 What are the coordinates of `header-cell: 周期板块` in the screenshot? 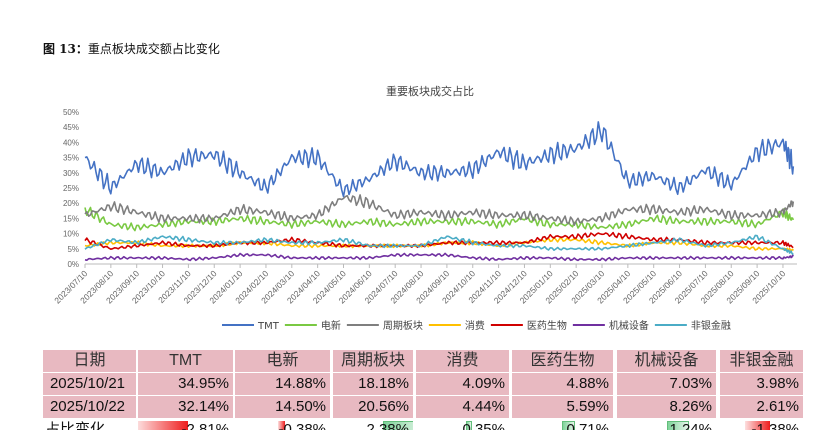 It's located at (373, 361).